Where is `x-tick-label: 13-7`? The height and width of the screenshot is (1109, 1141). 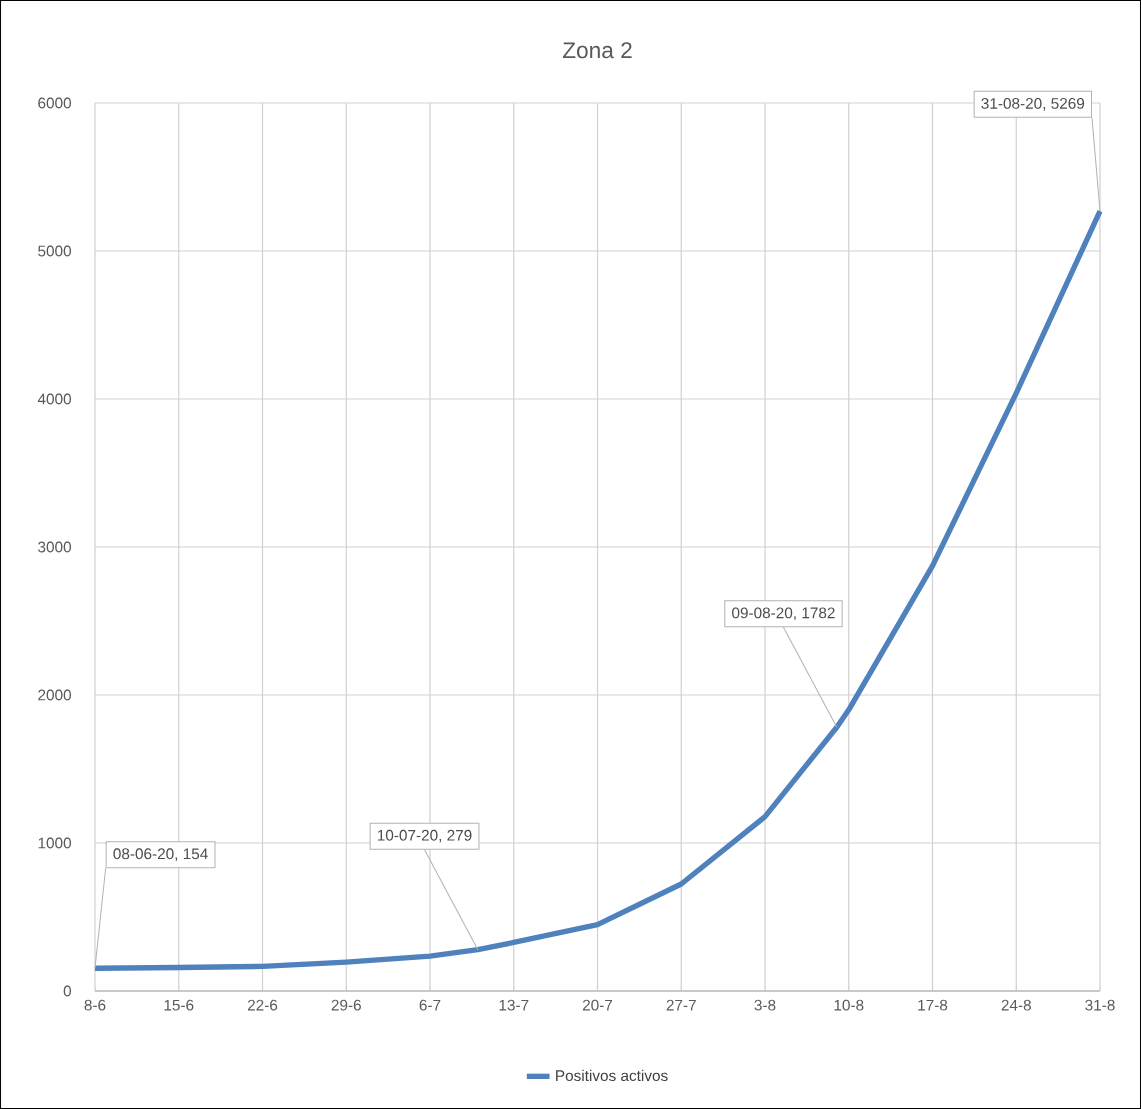
x-tick-label: 13-7 is located at coordinates (514, 1005).